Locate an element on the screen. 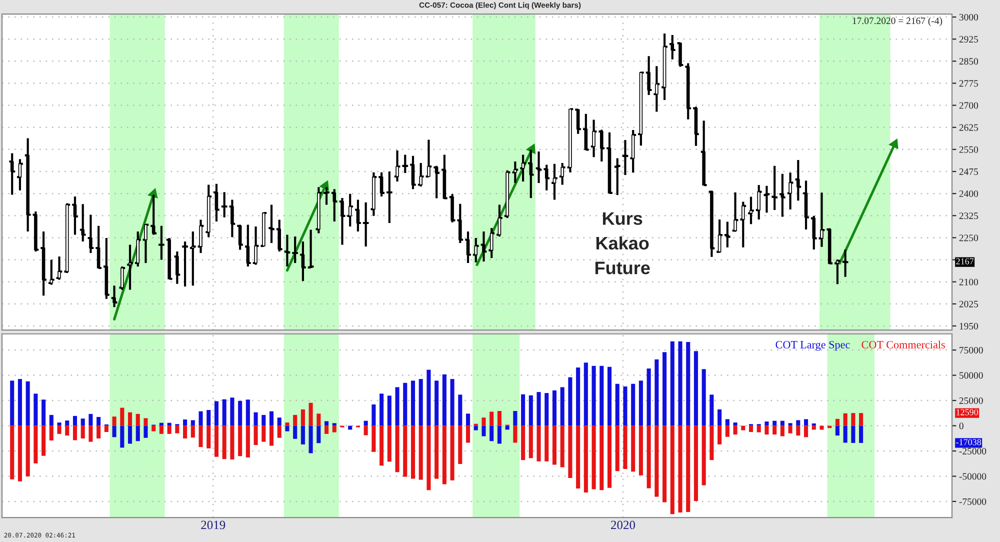 Image resolution: width=1000 pixels, height=542 pixels. y-tick-label: 0 is located at coordinates (961, 426).